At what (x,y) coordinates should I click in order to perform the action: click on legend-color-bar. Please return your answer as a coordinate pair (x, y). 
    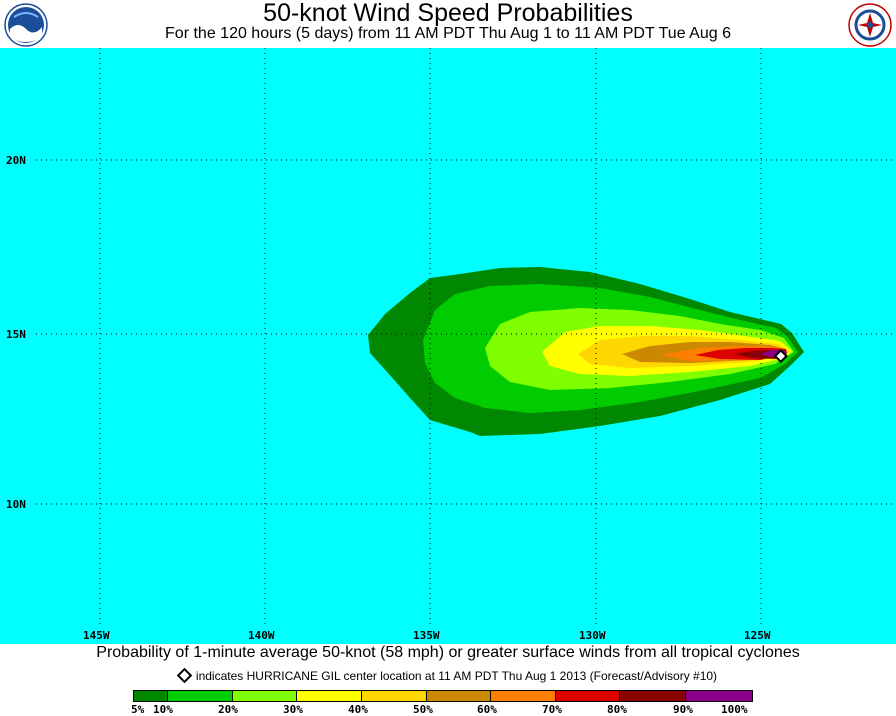
    Looking at the image, I should click on (443, 696).